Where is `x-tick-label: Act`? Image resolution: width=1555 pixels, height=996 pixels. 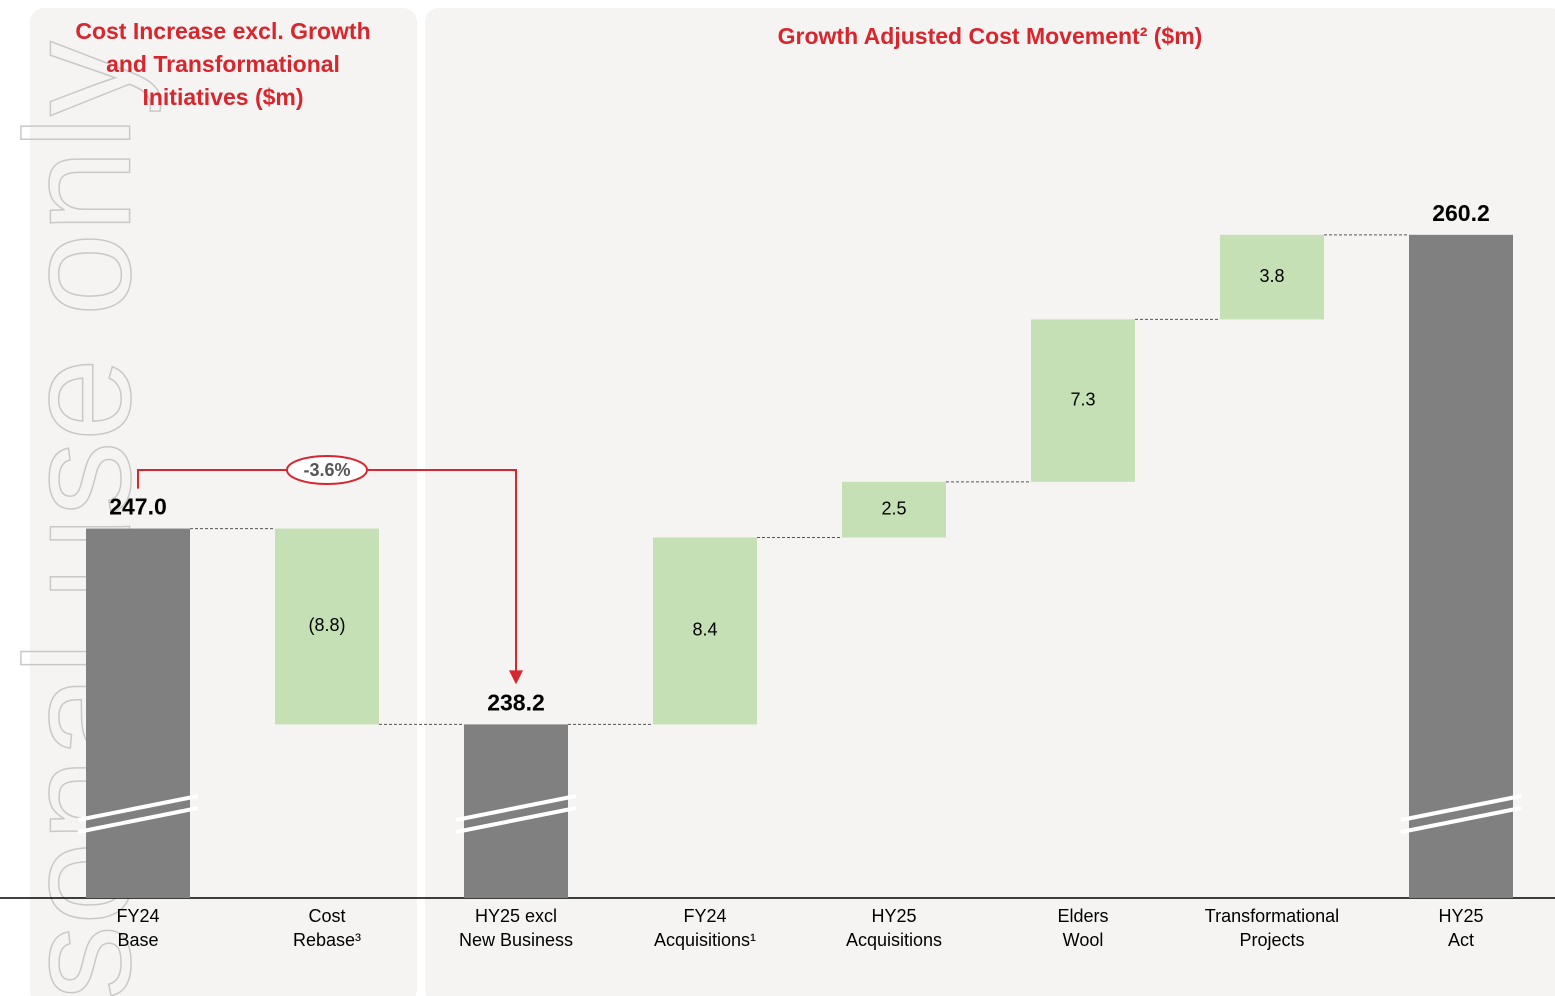
x-tick-label: Act is located at coordinates (1461, 940).